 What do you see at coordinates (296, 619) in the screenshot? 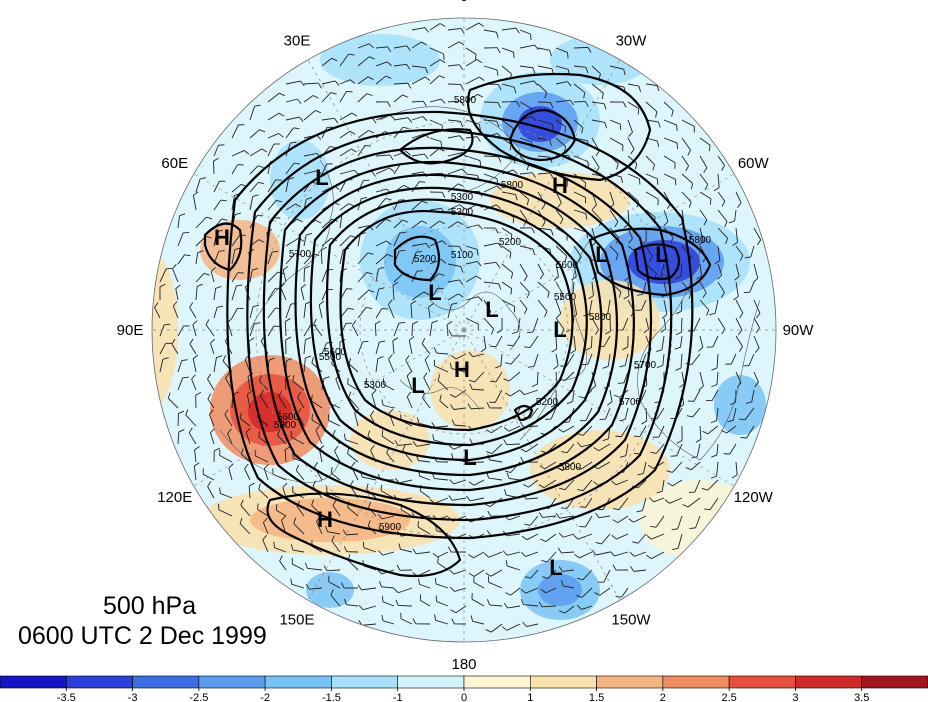
I see `lon-label-7: 150E` at bounding box center [296, 619].